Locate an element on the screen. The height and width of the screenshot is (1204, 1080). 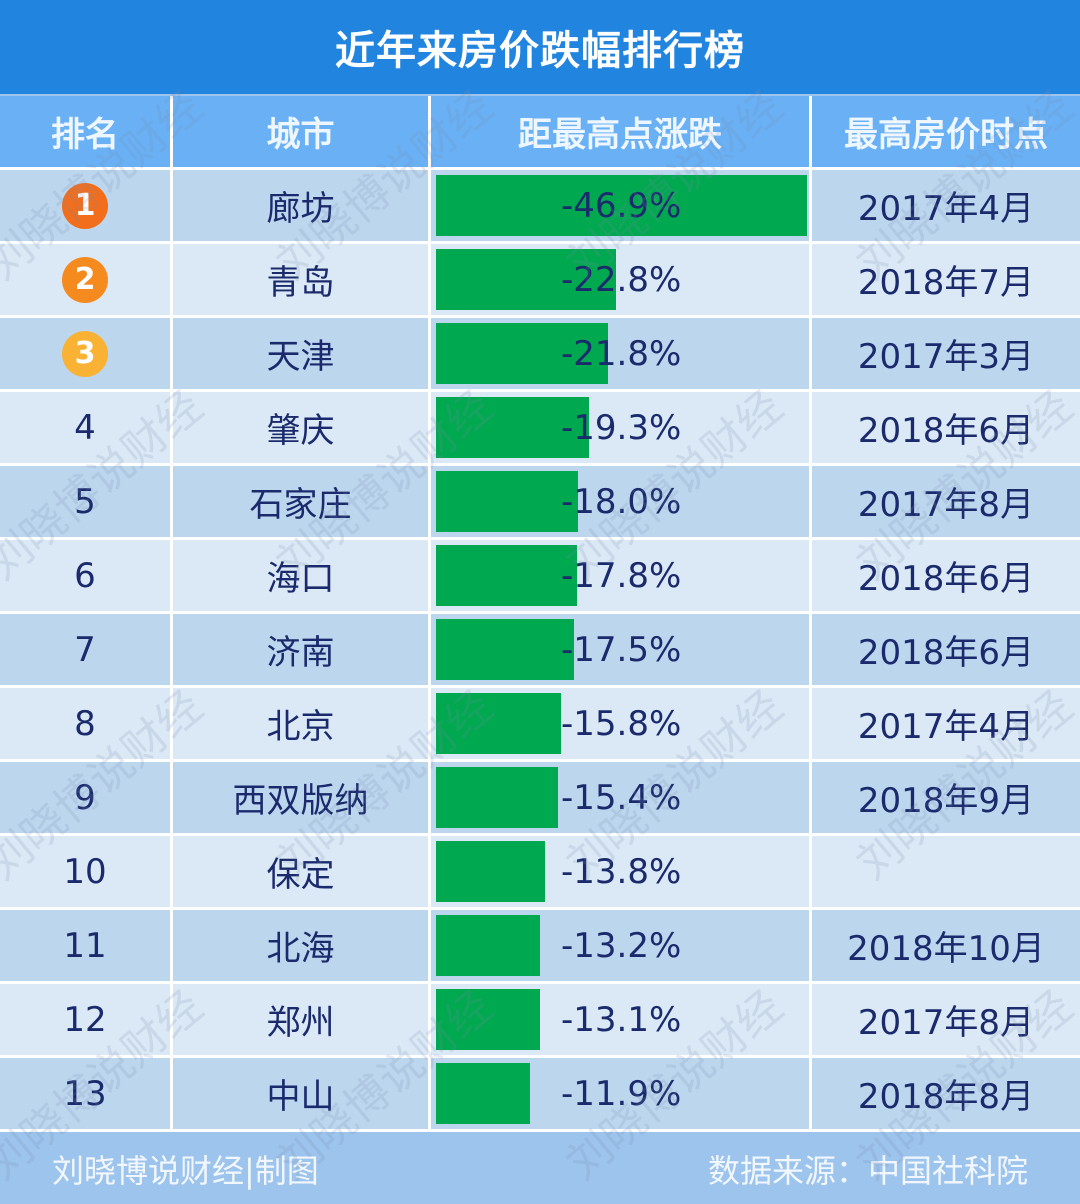
table-row: 13 中山 -11.9% 2018年8月 is located at coordinates (540, 1095).